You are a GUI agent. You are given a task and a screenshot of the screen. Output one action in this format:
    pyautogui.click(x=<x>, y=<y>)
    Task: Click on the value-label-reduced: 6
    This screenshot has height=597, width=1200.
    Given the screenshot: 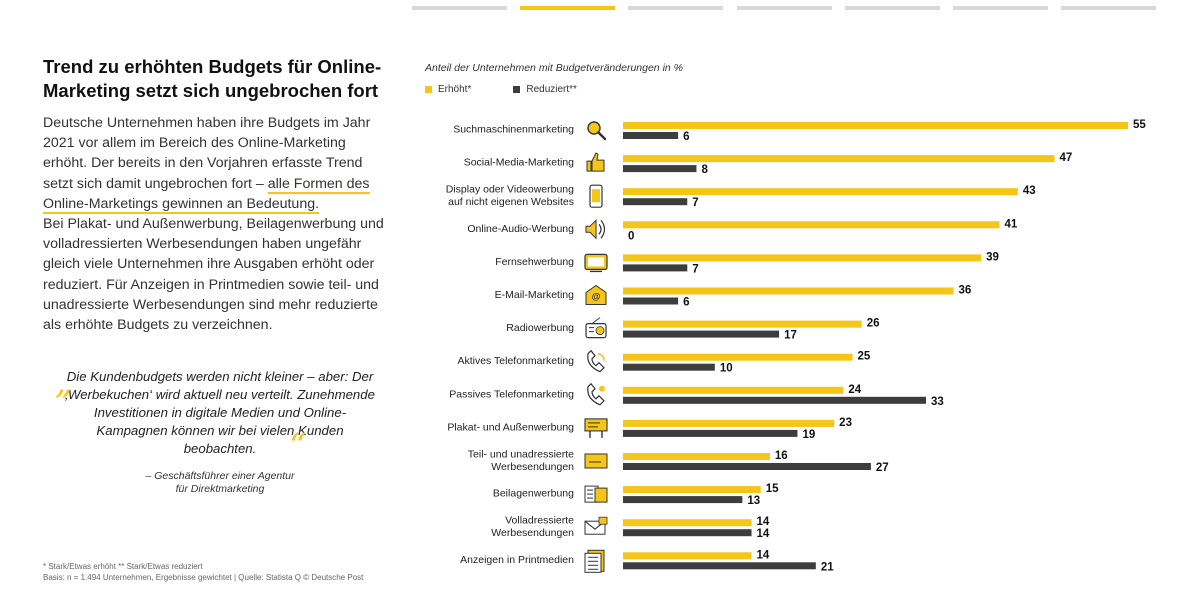 What is the action you would take?
    pyautogui.click(x=686, y=137)
    